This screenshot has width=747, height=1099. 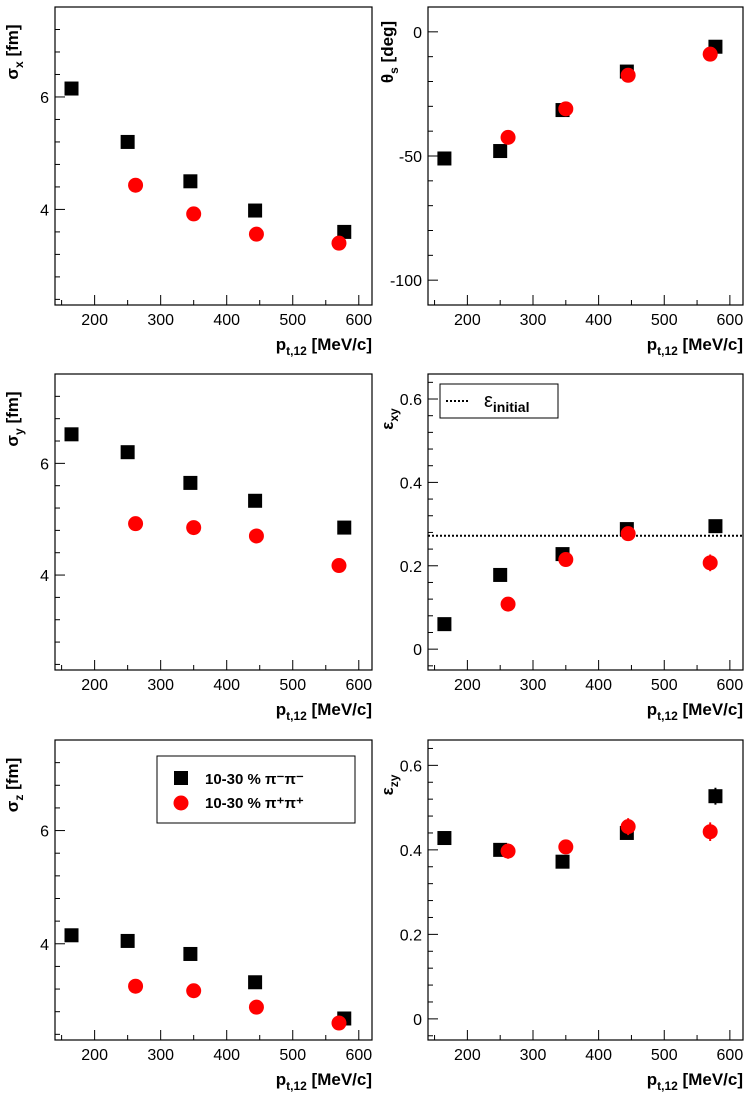 What do you see at coordinates (14, 51) in the screenshot?
I see `y-axis-label: σx [fm]` at bounding box center [14, 51].